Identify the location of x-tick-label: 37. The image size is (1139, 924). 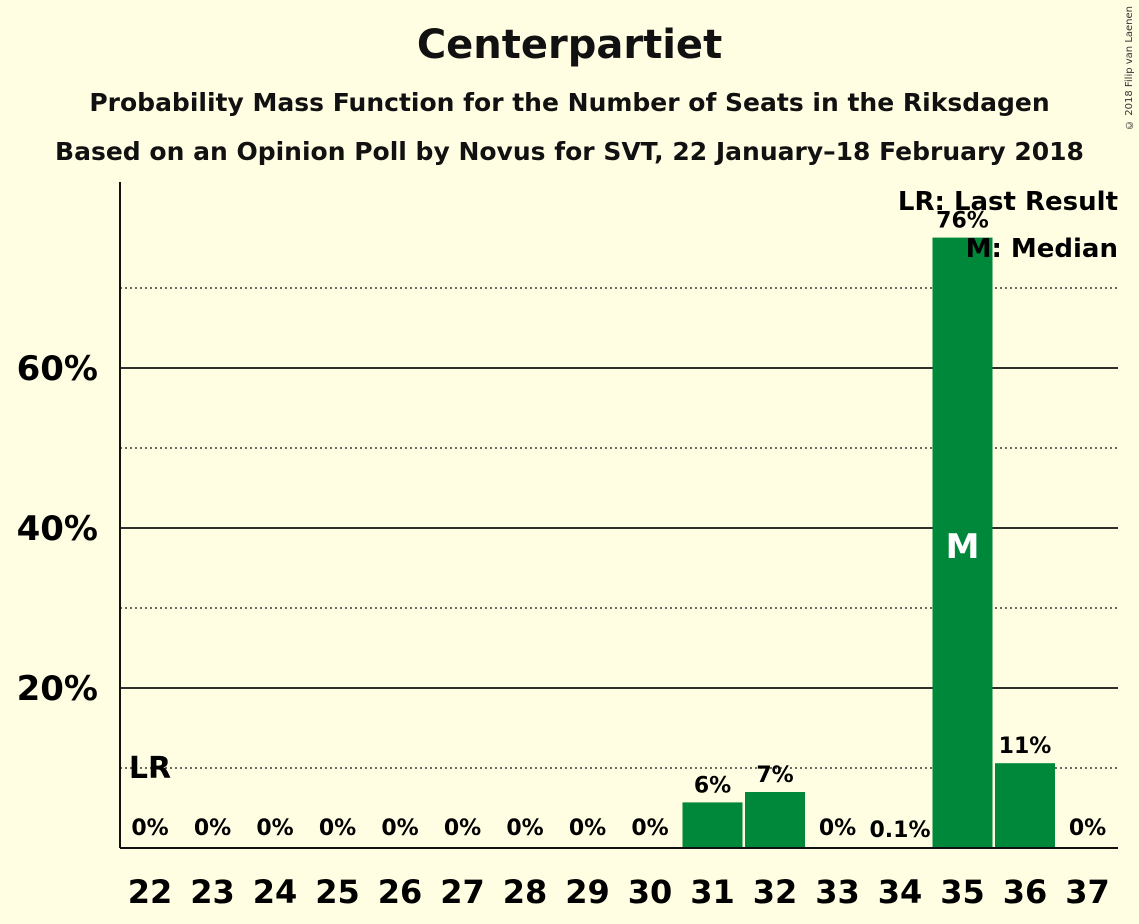
(1087, 892).